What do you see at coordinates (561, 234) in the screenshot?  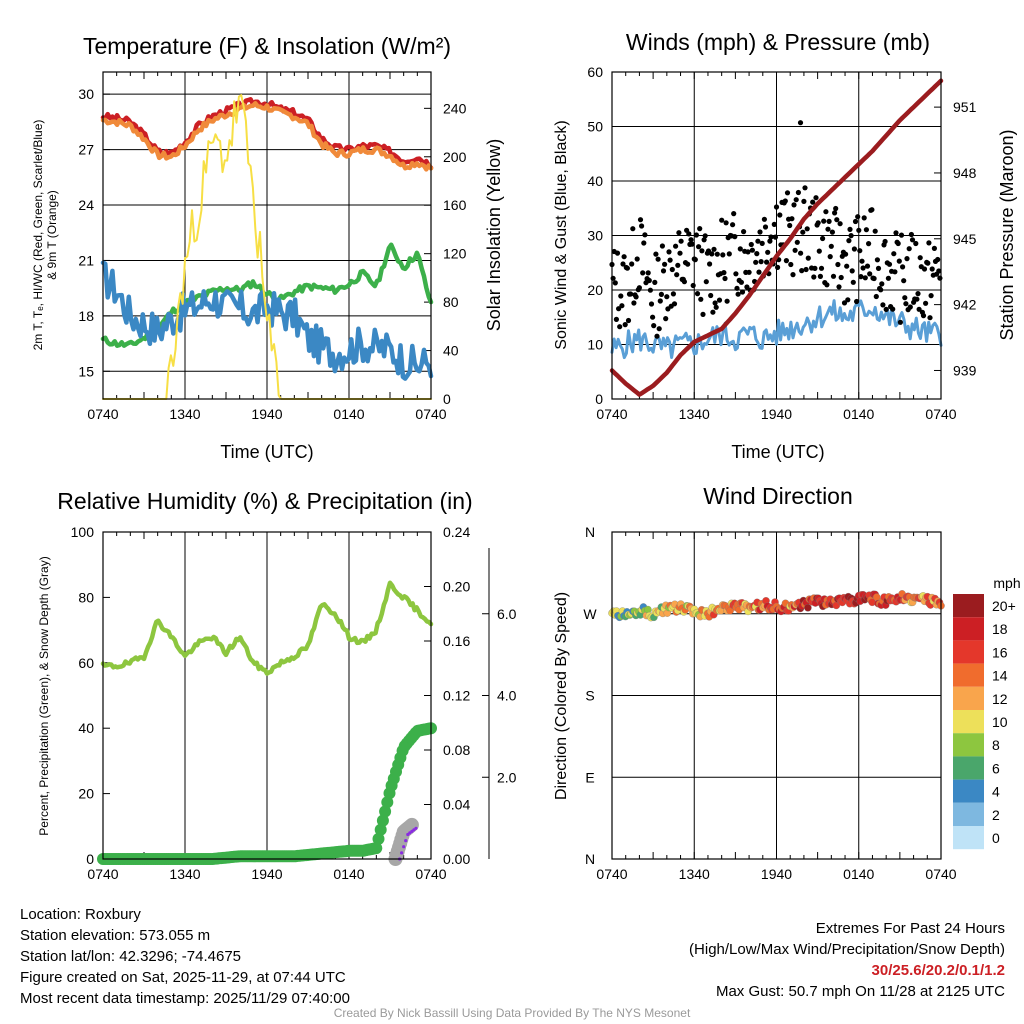 I see `y-axis-label: Sonic Wind & Gust (Blue, Black)` at bounding box center [561, 234].